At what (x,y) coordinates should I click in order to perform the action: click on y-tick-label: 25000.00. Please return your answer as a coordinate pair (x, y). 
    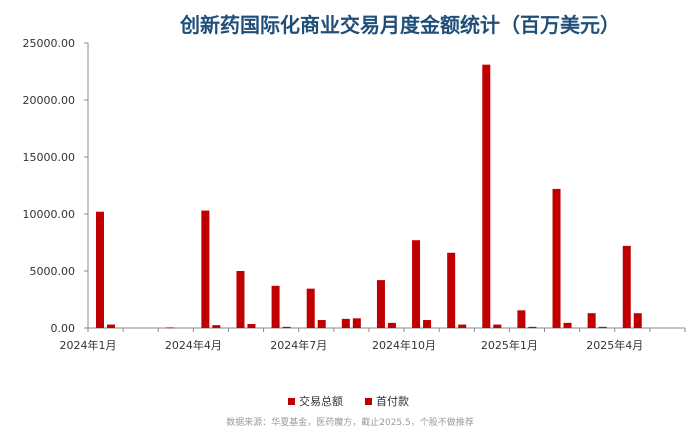
    Looking at the image, I should click on (49, 43).